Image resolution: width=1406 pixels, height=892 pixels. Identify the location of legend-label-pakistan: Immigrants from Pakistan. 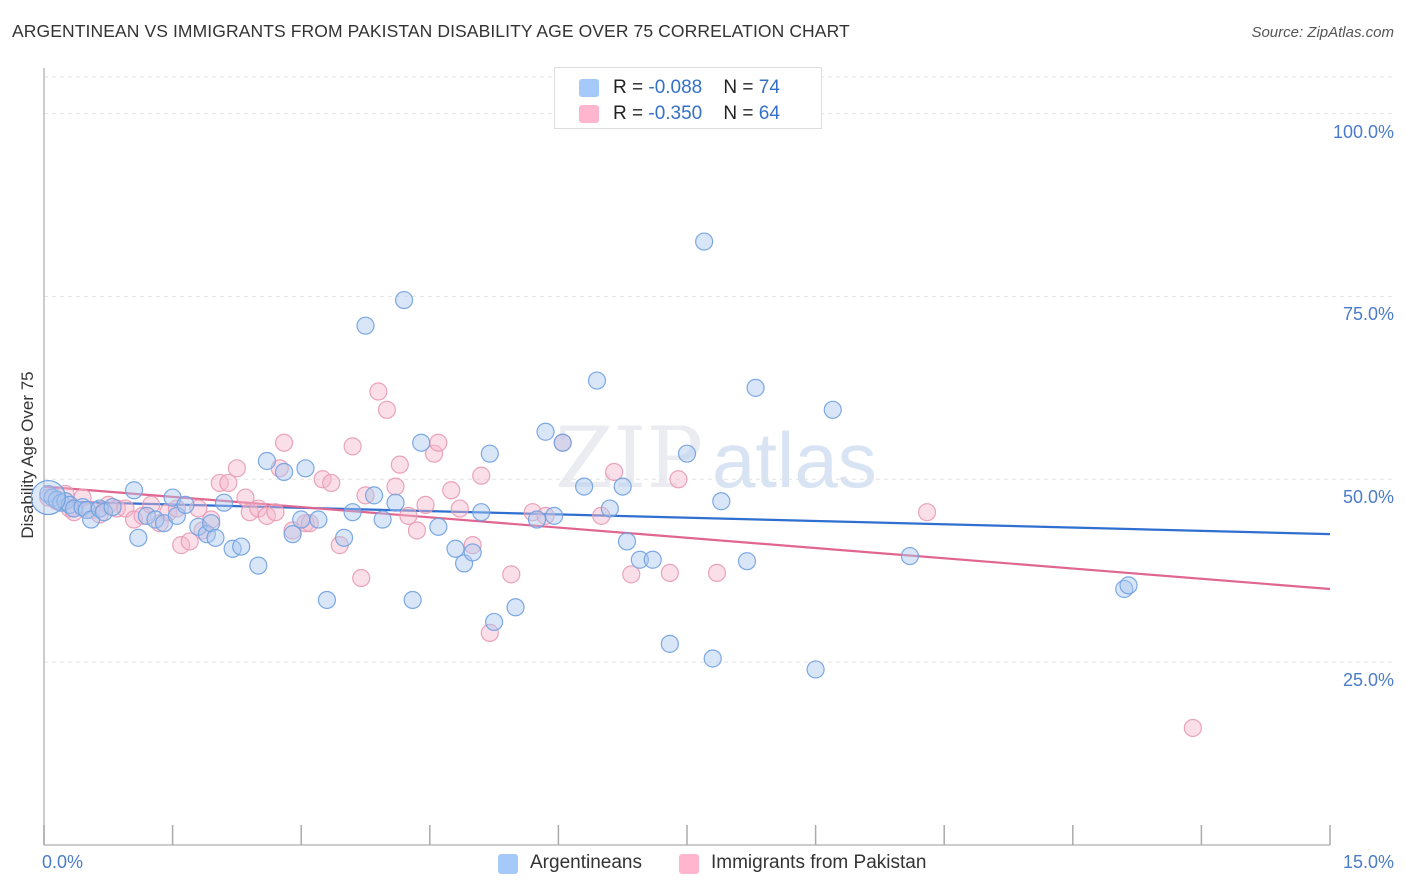
(819, 862).